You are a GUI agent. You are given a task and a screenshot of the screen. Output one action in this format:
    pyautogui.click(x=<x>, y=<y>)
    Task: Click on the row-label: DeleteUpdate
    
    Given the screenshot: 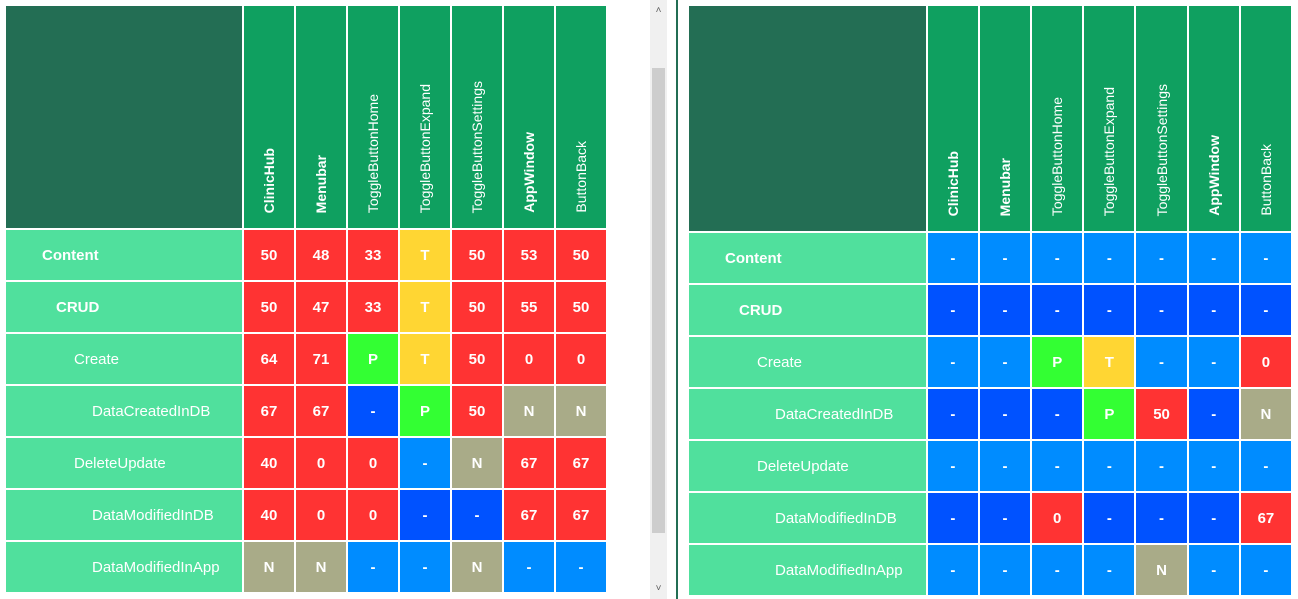 What is the action you would take?
    pyautogui.click(x=124, y=463)
    